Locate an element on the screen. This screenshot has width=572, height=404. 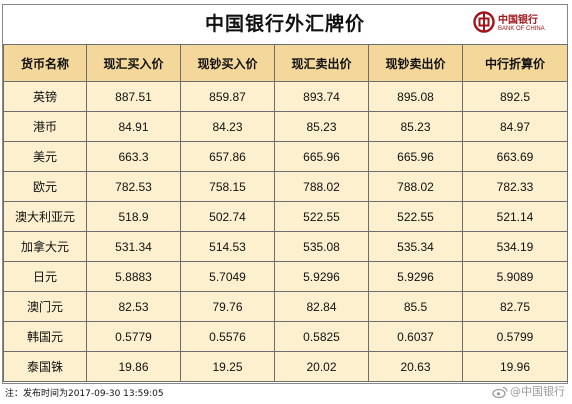
rate-cell: 782.33 is located at coordinates (515, 186).